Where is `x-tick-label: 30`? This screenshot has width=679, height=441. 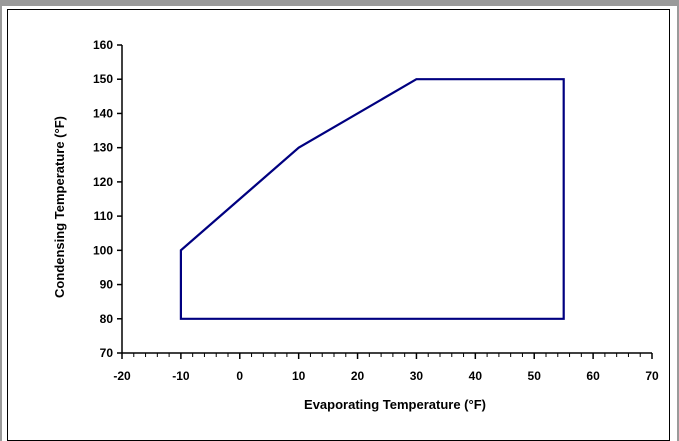
x-tick-label: 30 is located at coordinates (417, 376).